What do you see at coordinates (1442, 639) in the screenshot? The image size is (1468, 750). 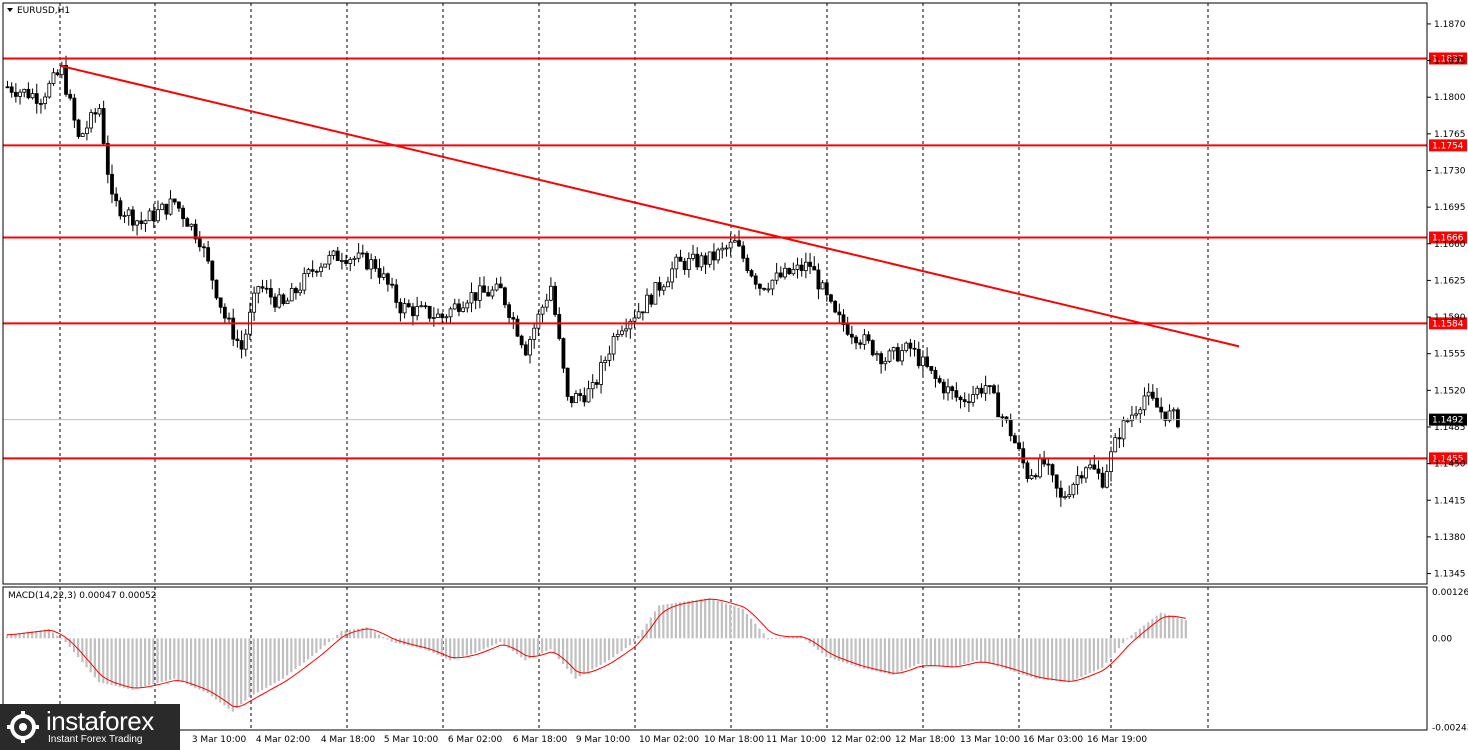 I see `macd-tick-label: 0.00` at bounding box center [1442, 639].